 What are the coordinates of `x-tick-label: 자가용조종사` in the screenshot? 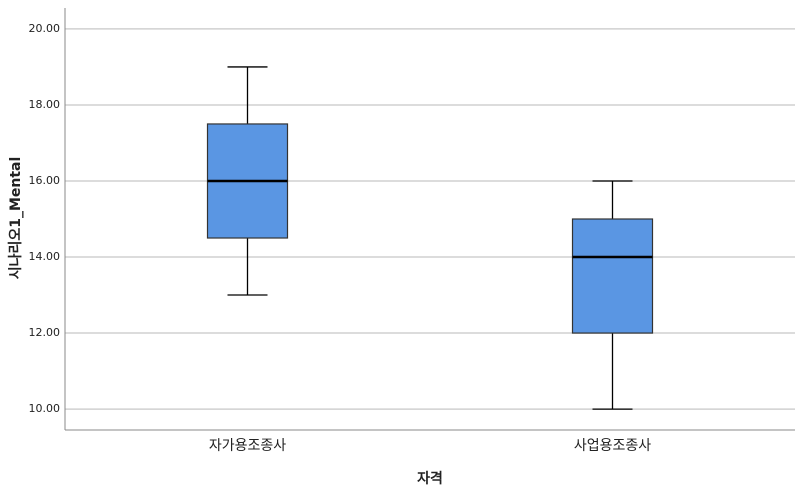 It's located at (247, 446).